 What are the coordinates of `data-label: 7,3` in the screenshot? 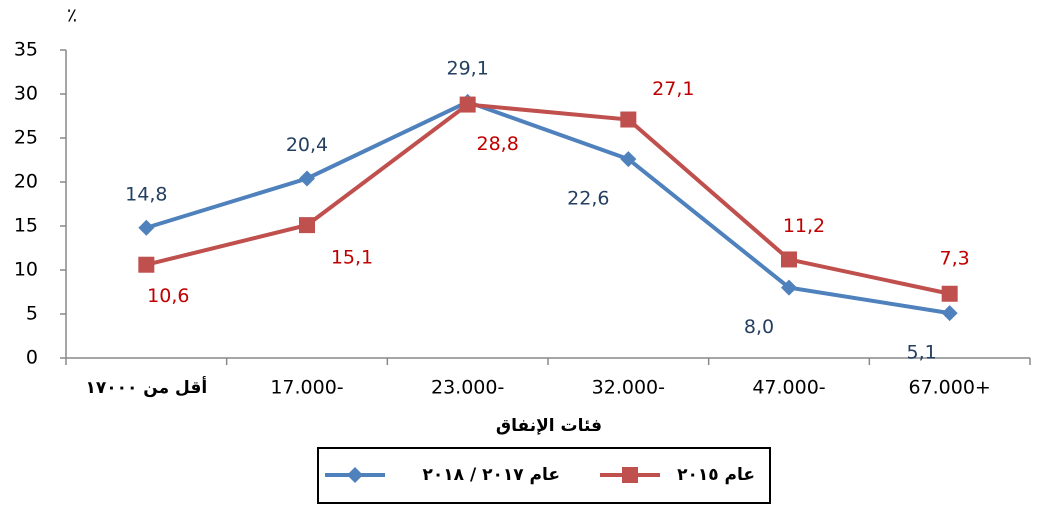 It's located at (955, 258).